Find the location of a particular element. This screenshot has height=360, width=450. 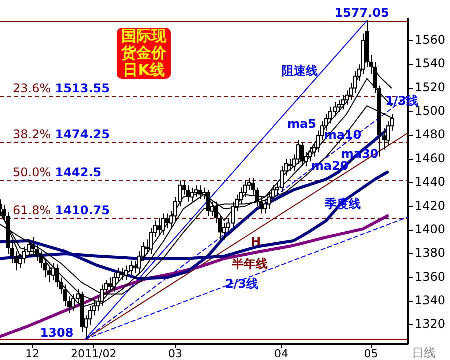

annotation: 阻速线 is located at coordinates (300, 71).